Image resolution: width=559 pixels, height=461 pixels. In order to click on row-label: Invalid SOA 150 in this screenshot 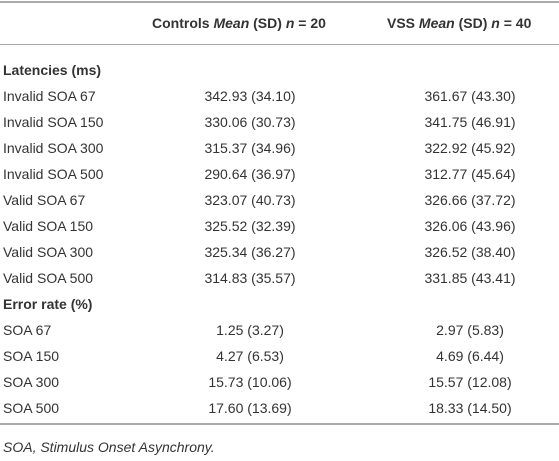, I will do `click(53, 122)`.